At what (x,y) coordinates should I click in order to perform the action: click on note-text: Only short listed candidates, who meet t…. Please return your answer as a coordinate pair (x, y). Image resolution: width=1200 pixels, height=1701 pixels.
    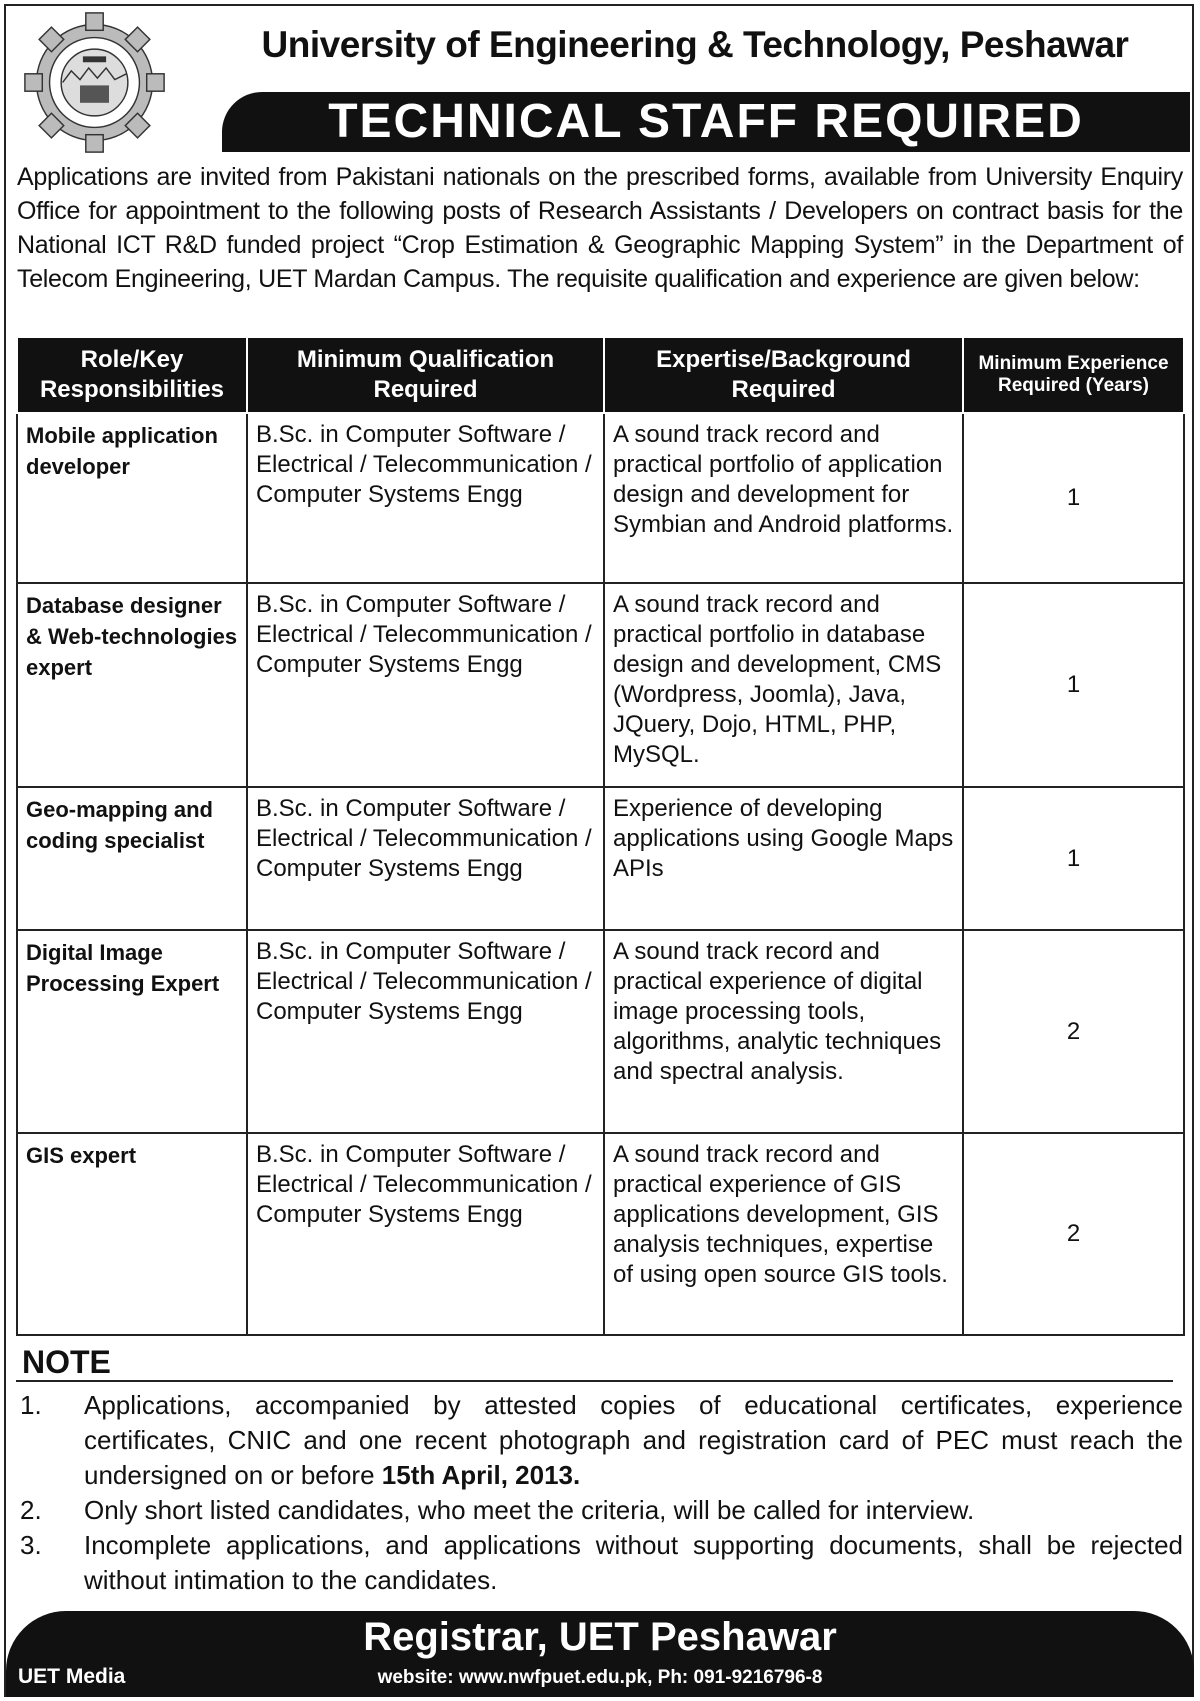
    Looking at the image, I should click on (529, 1510).